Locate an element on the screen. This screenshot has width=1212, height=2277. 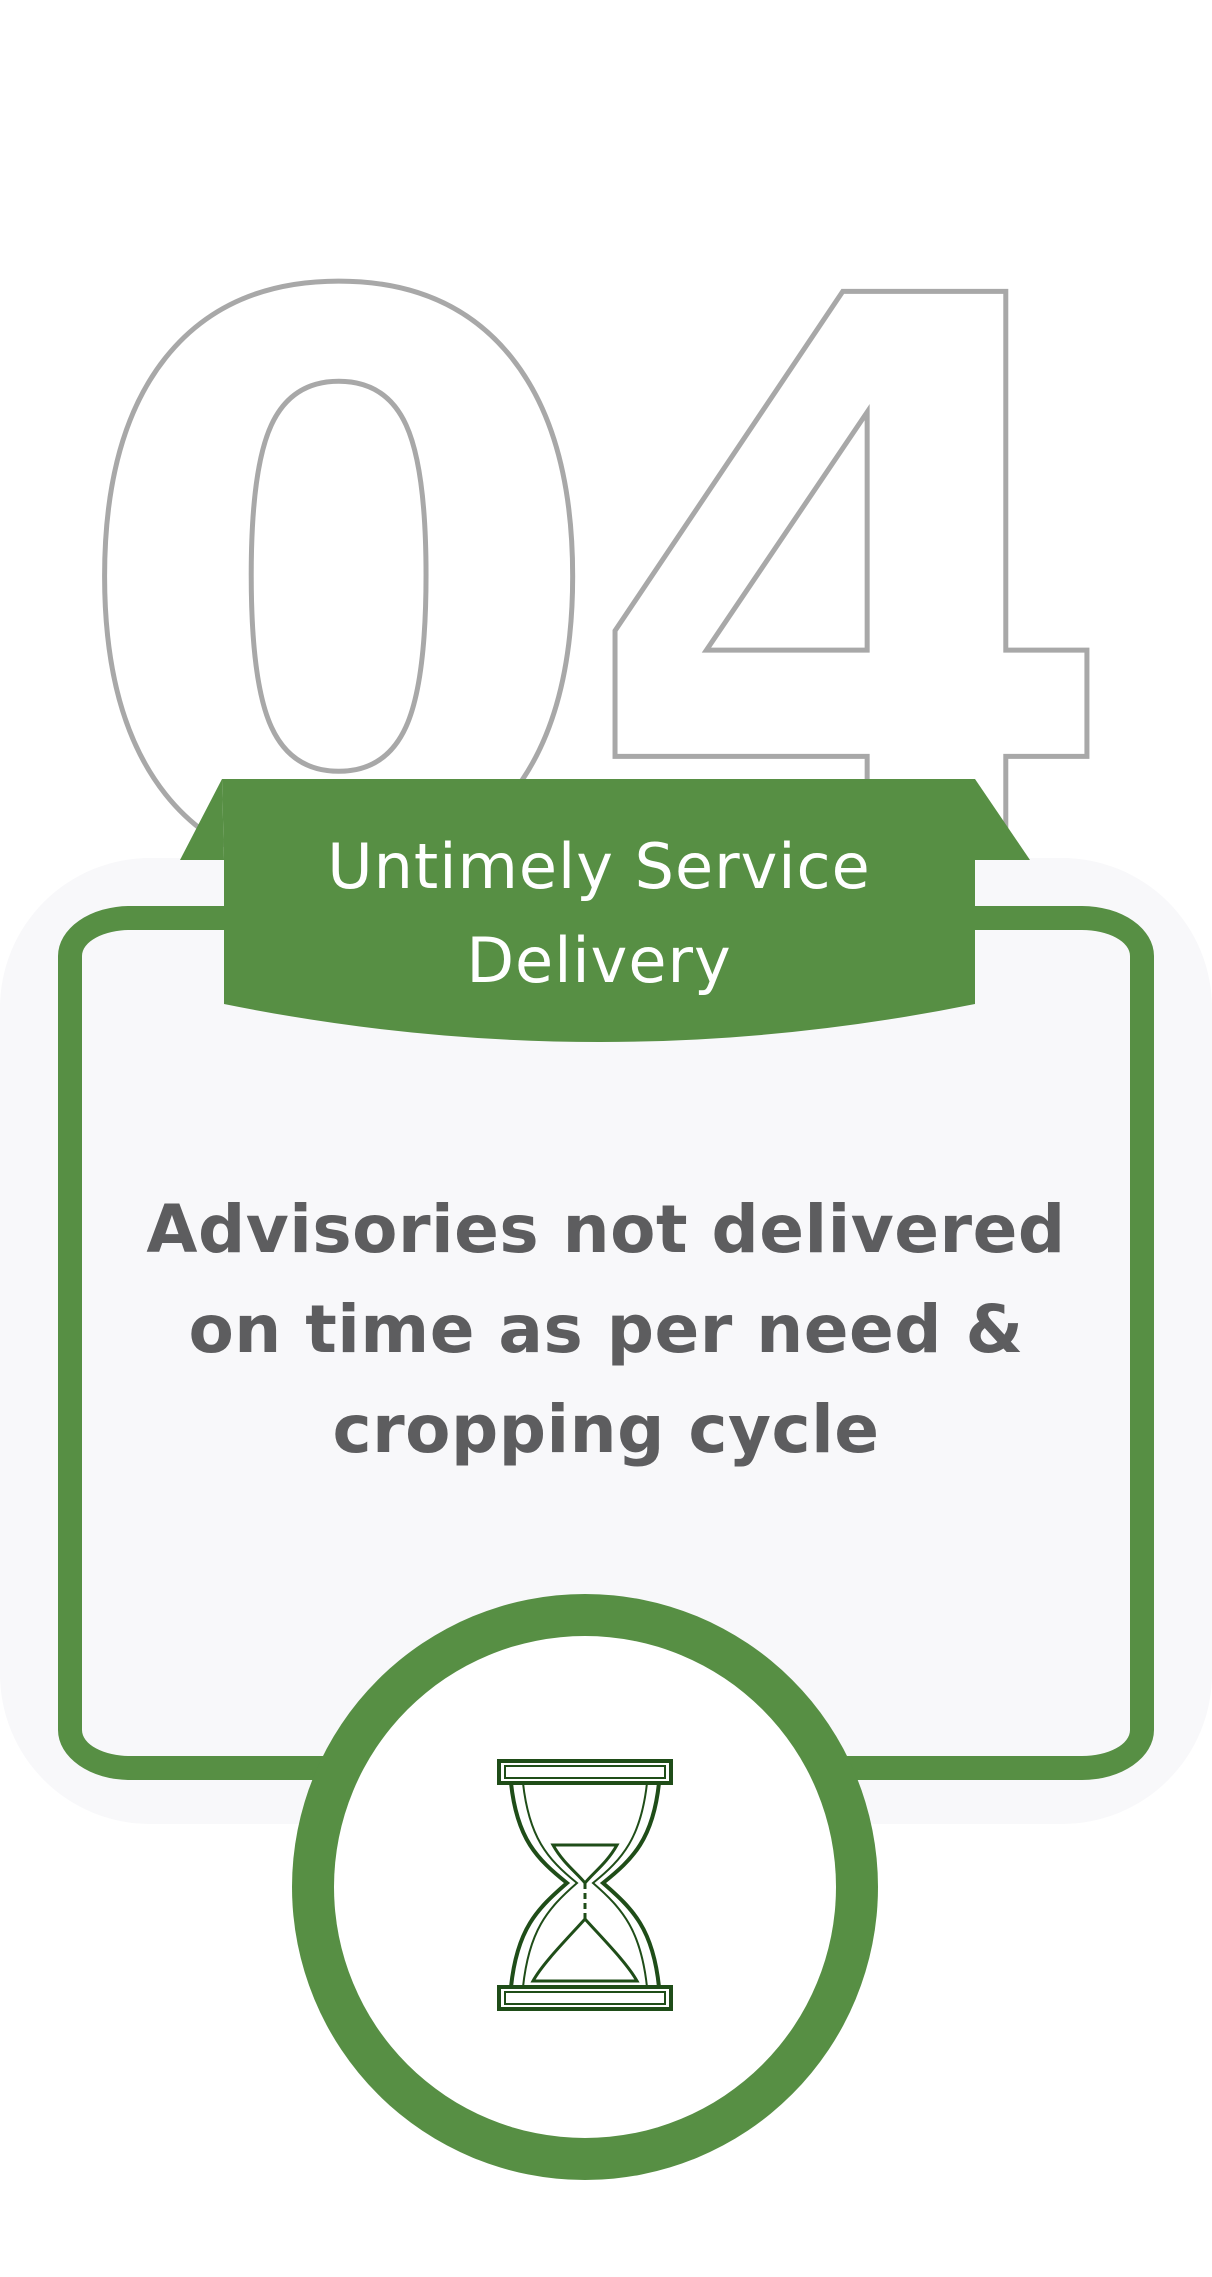
title-banner is located at coordinates (605, 910).